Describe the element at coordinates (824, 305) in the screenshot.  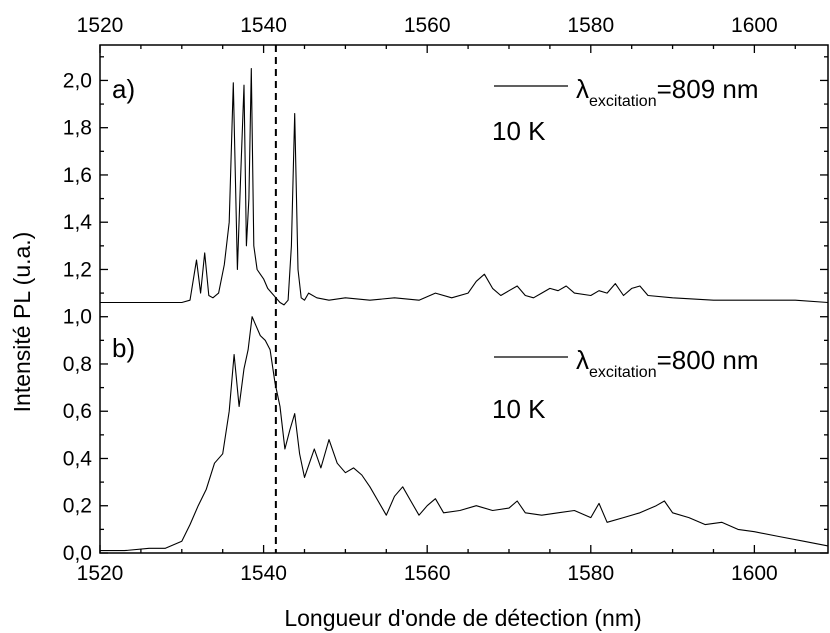
I see `y-axis-right` at that location.